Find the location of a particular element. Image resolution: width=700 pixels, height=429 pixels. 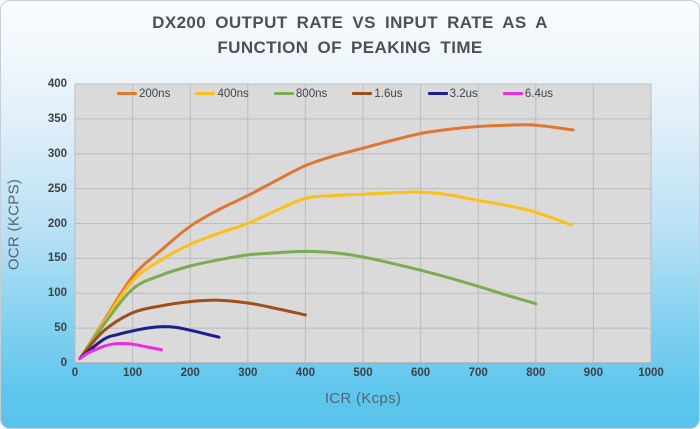

y-tick-label: 300 is located at coordinates (57, 153).